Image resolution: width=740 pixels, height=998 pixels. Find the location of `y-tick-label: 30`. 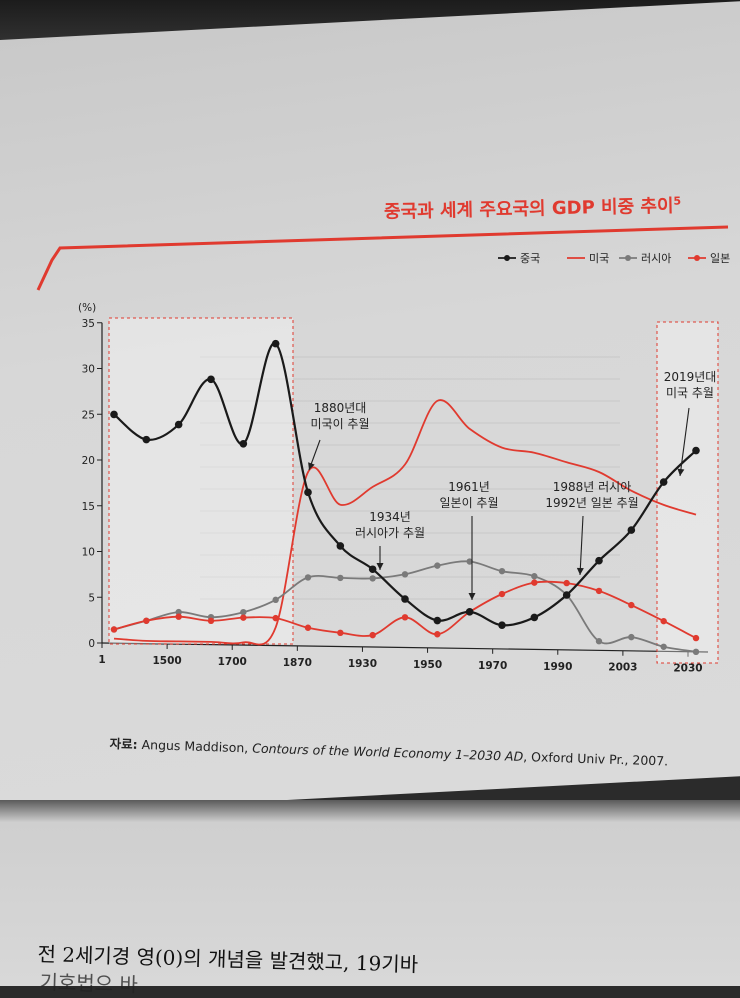

y-tick-label: 30 is located at coordinates (88, 370).